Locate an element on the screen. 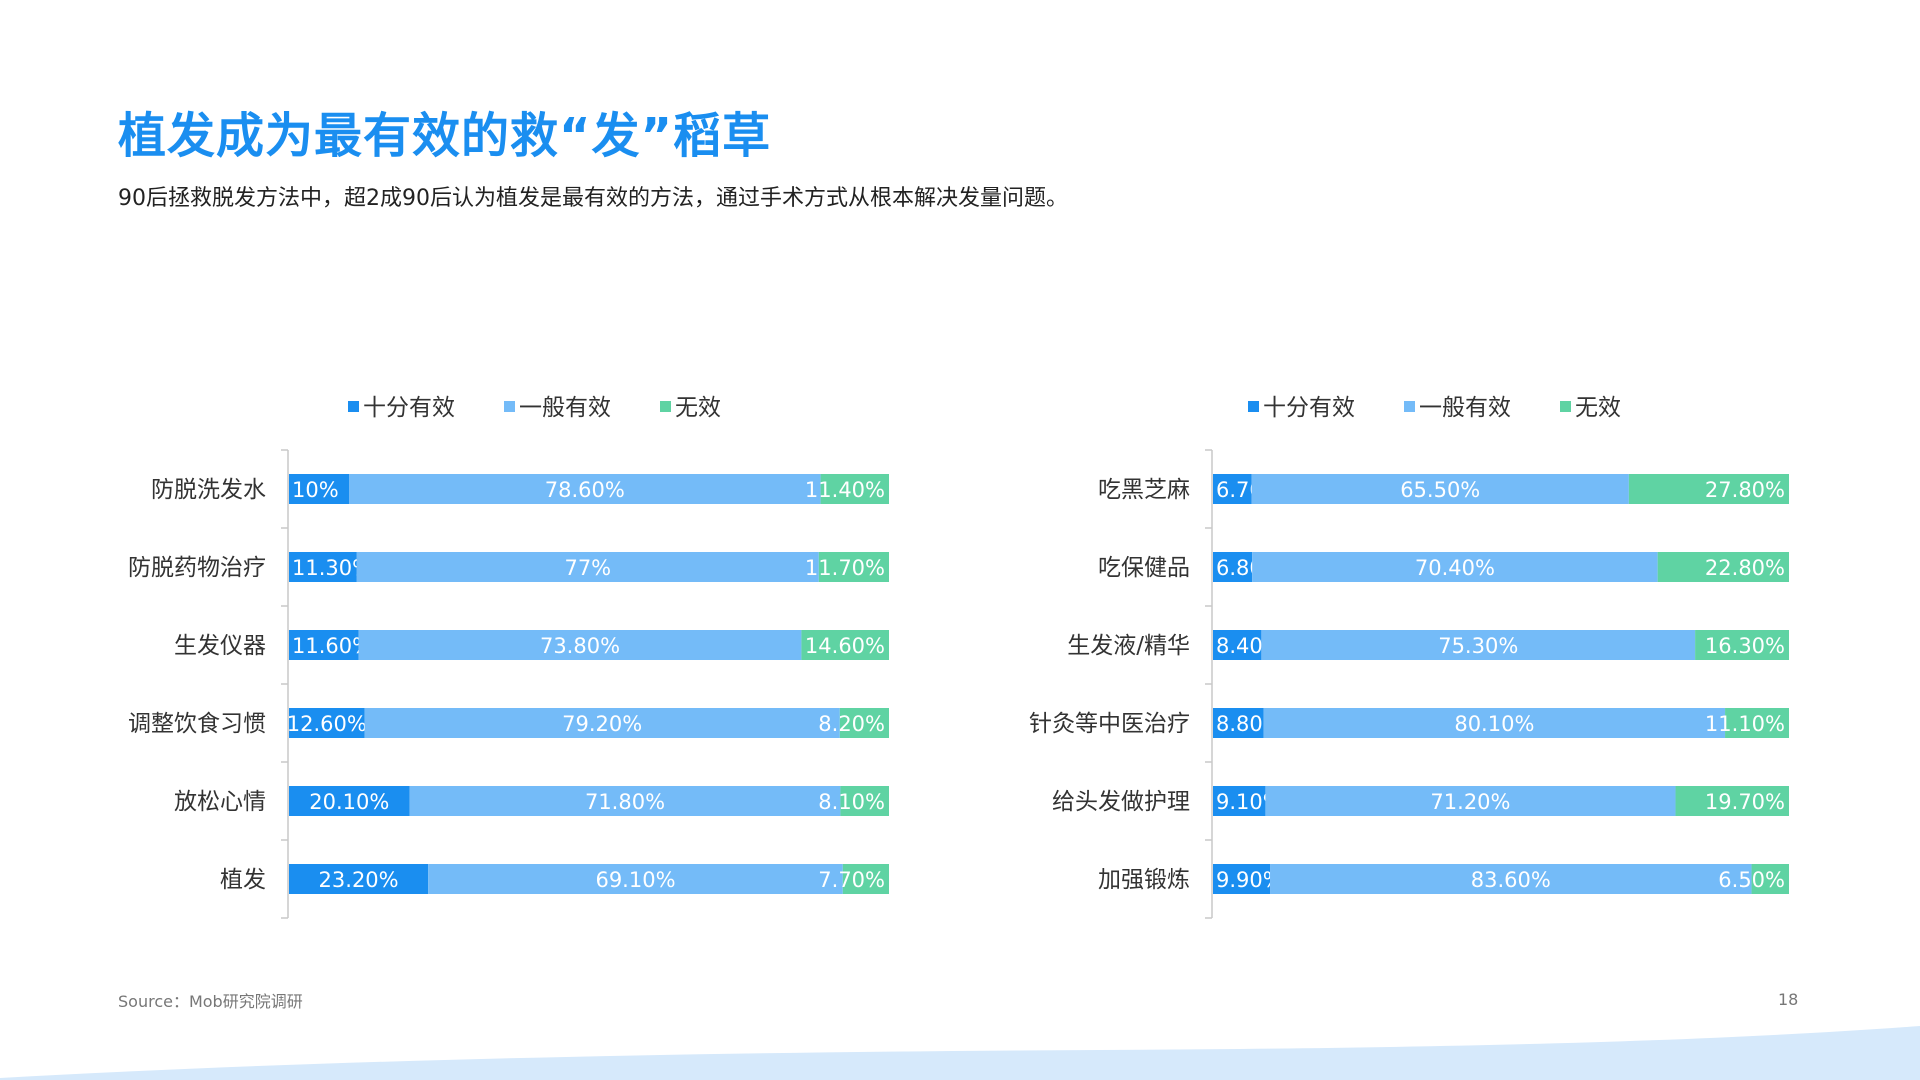 The image size is (1920, 1080). category-label: 防脱洗发水 is located at coordinates (208, 490).